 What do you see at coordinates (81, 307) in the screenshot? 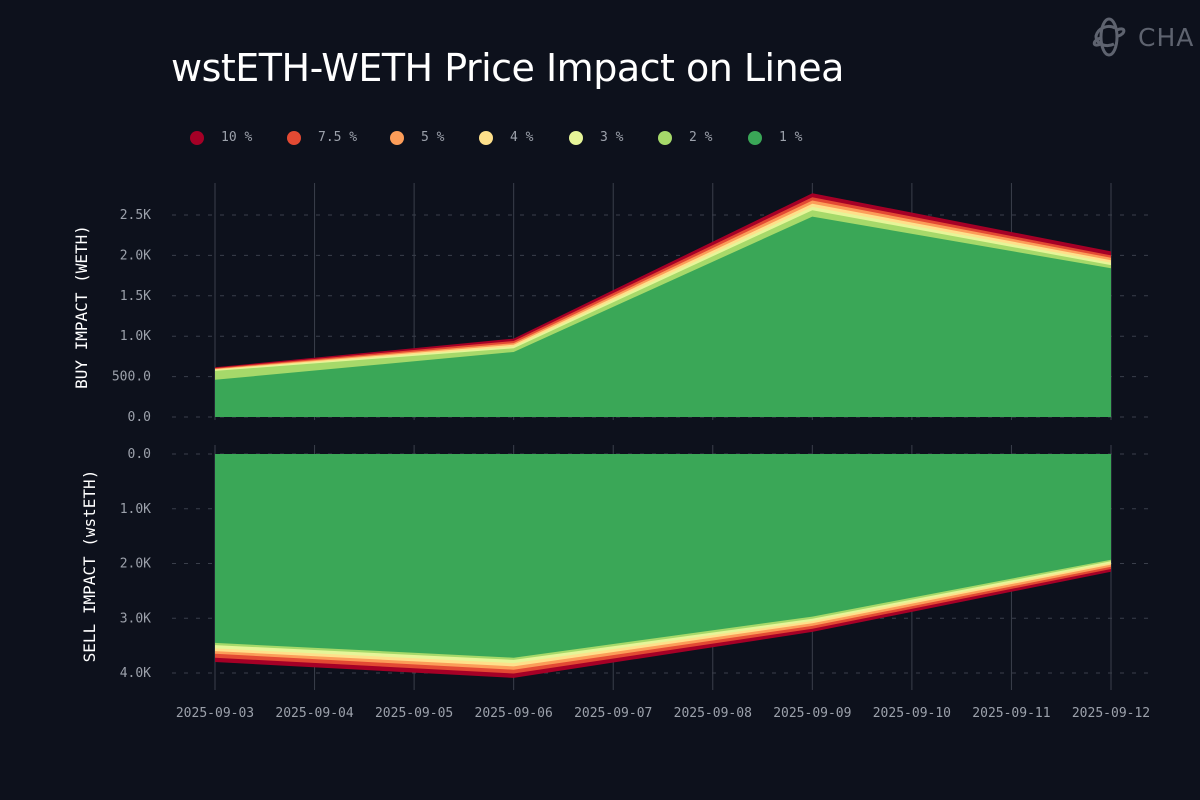
I see `buy-impact-axis-label: BUY IMPACT (WETH)` at bounding box center [81, 307].